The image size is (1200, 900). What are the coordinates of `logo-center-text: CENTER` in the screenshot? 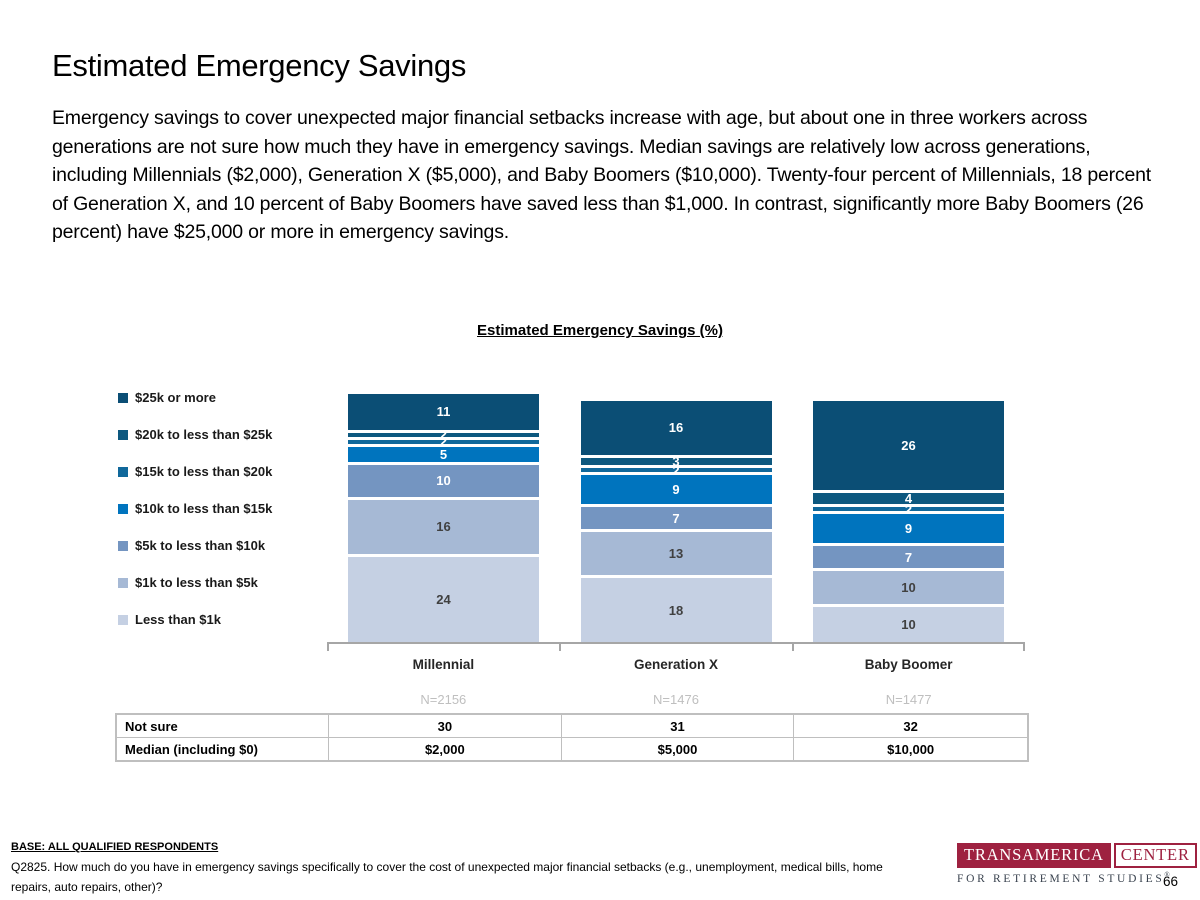 It's located at (1155, 855).